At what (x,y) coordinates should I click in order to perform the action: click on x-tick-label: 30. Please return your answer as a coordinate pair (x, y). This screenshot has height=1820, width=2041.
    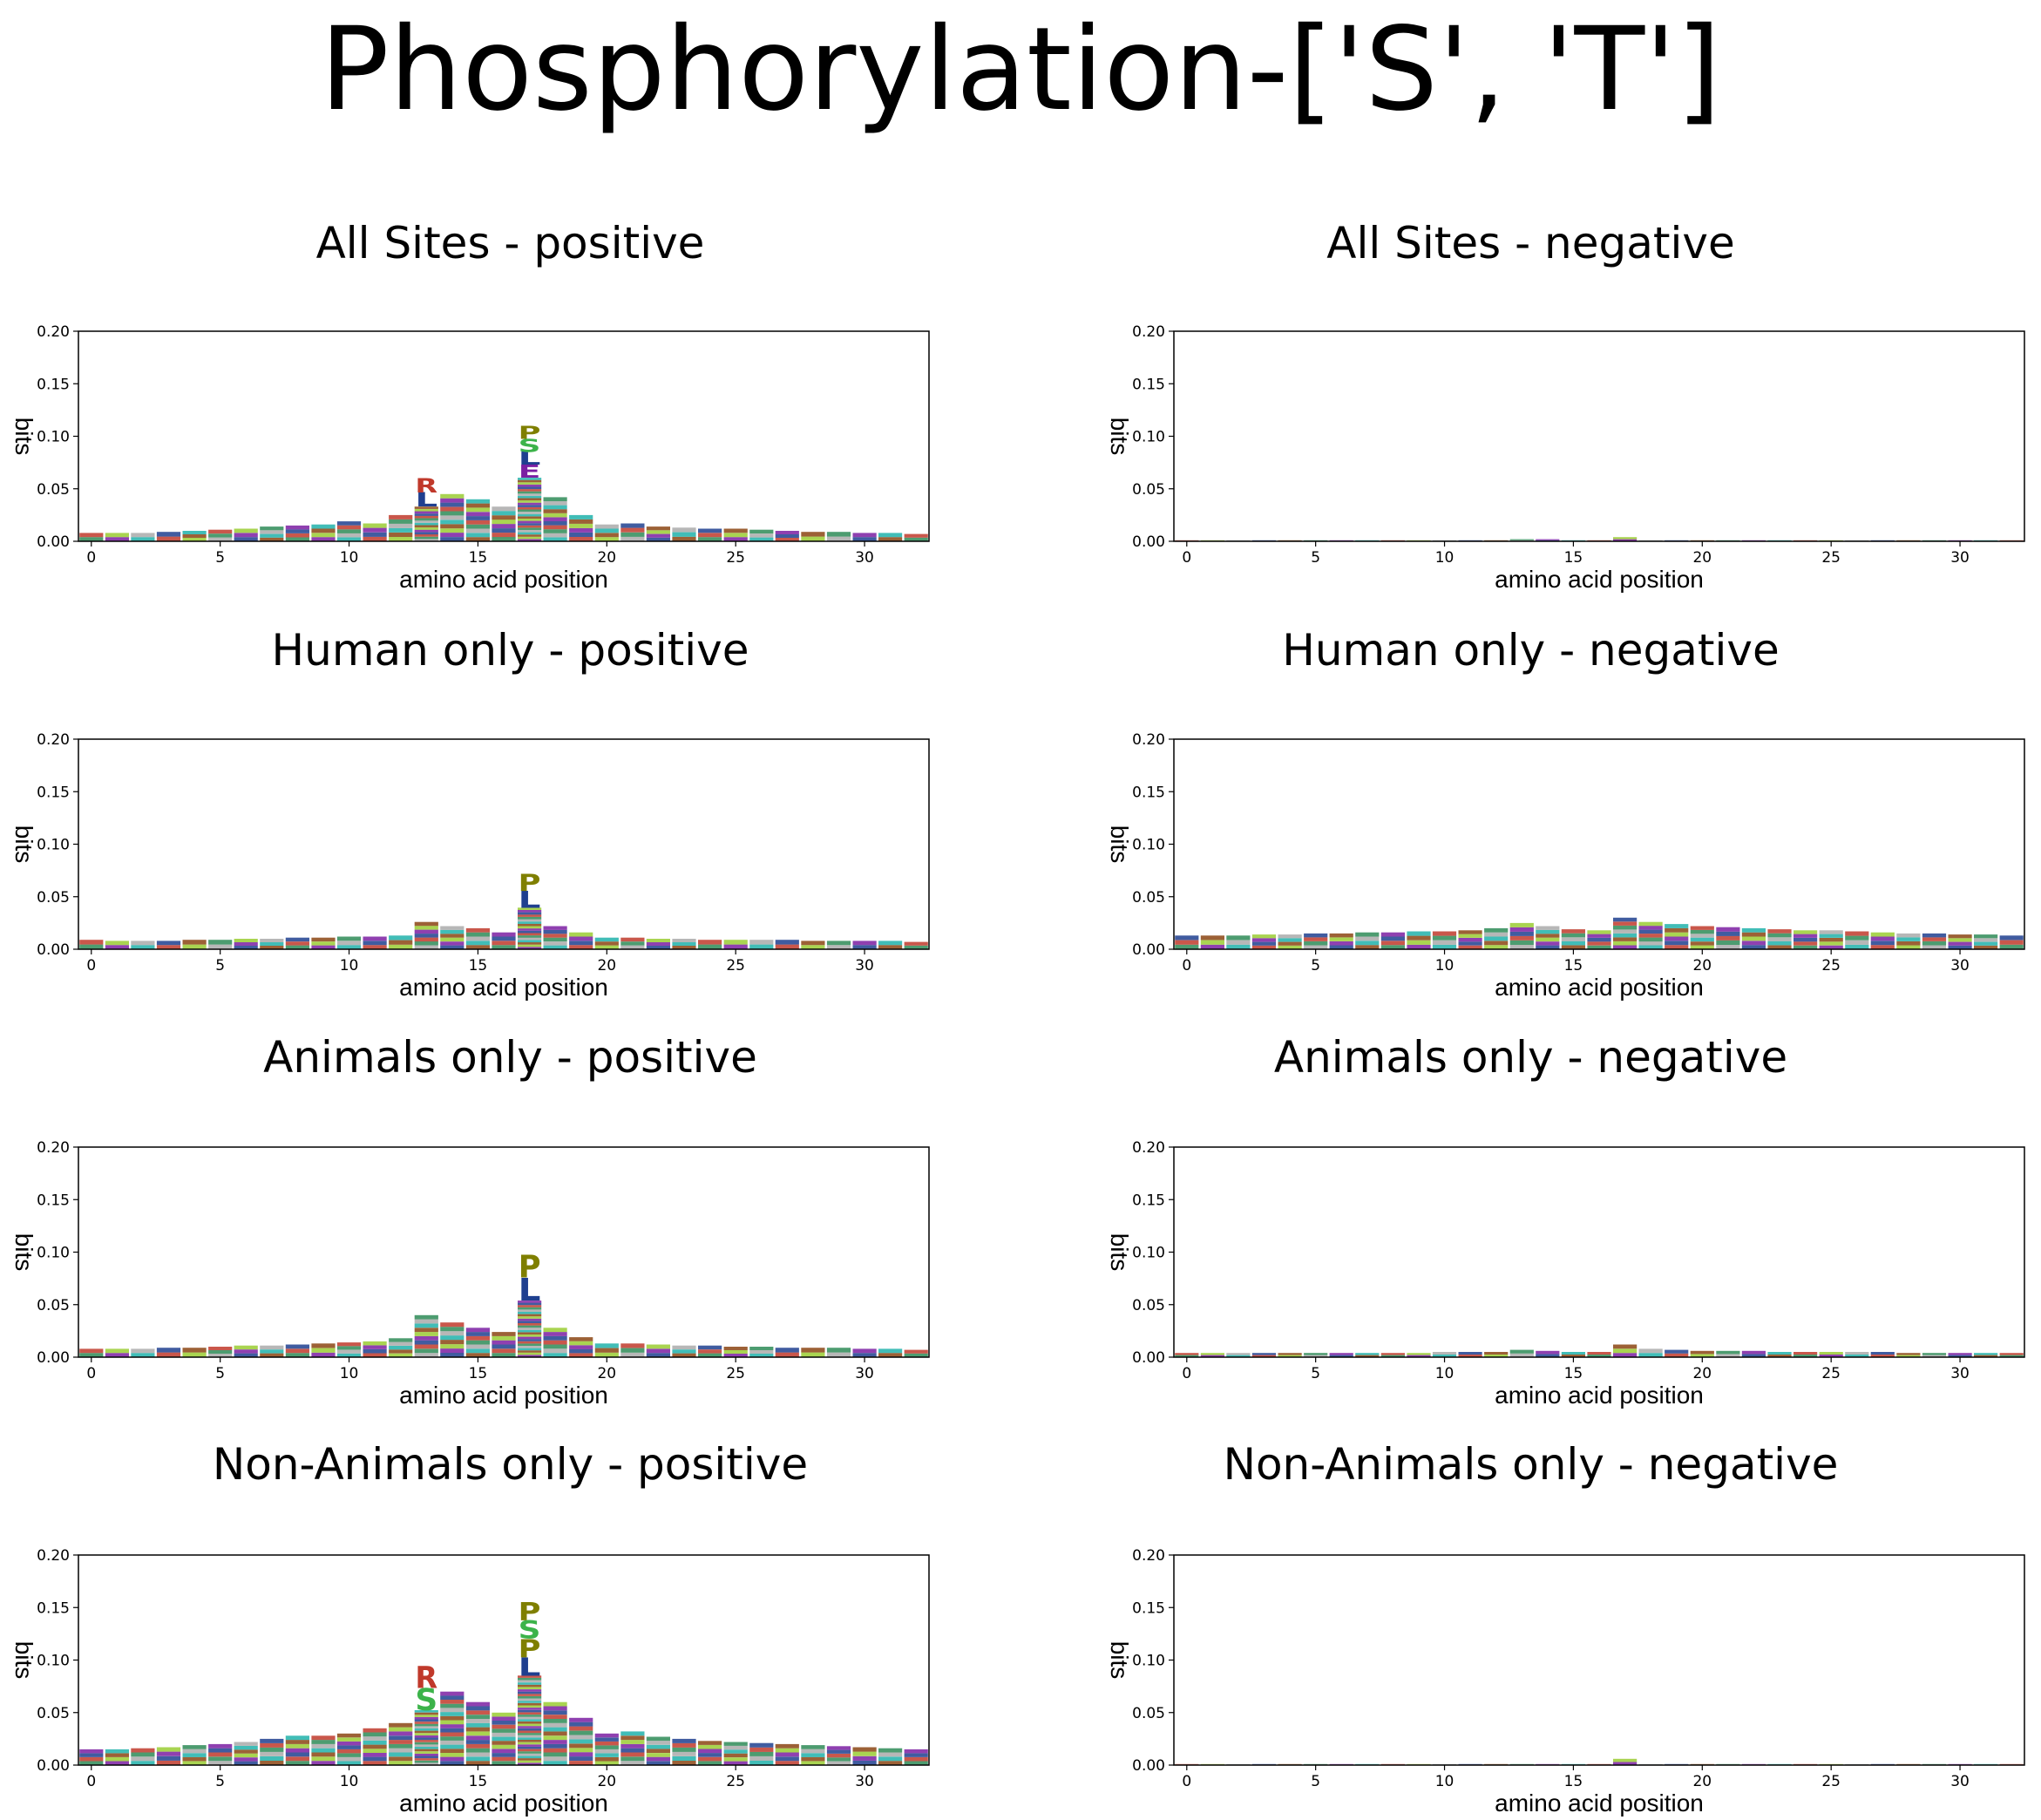
    Looking at the image, I should click on (864, 1373).